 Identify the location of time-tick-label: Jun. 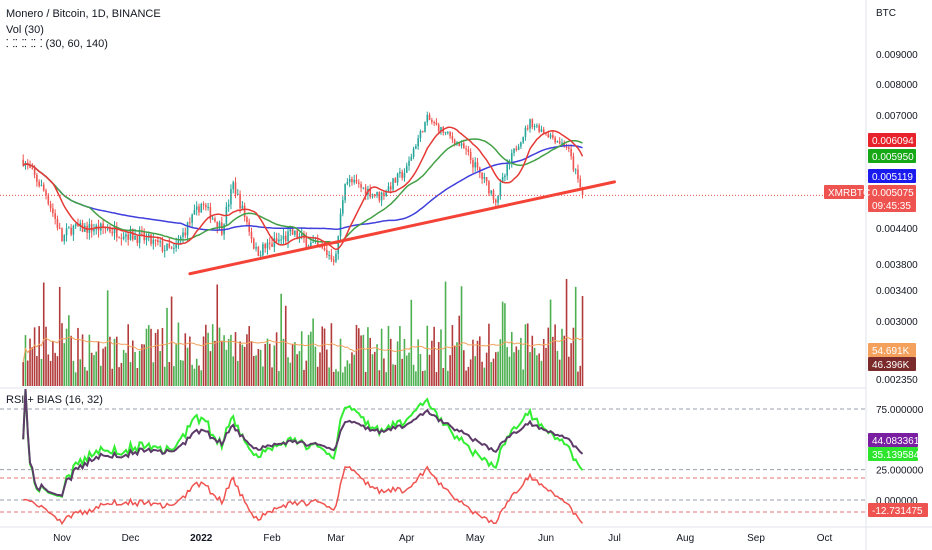
(546, 538).